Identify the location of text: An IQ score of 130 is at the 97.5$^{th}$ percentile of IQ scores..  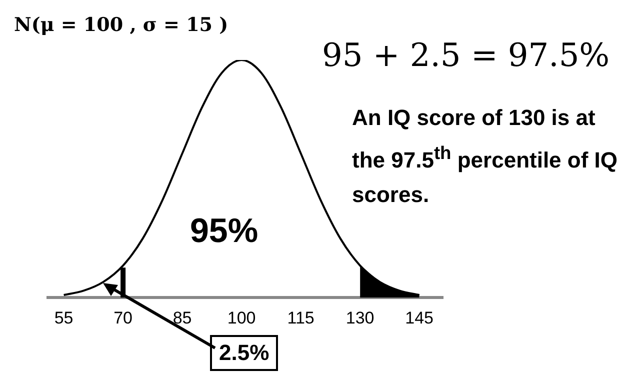
(485, 156).